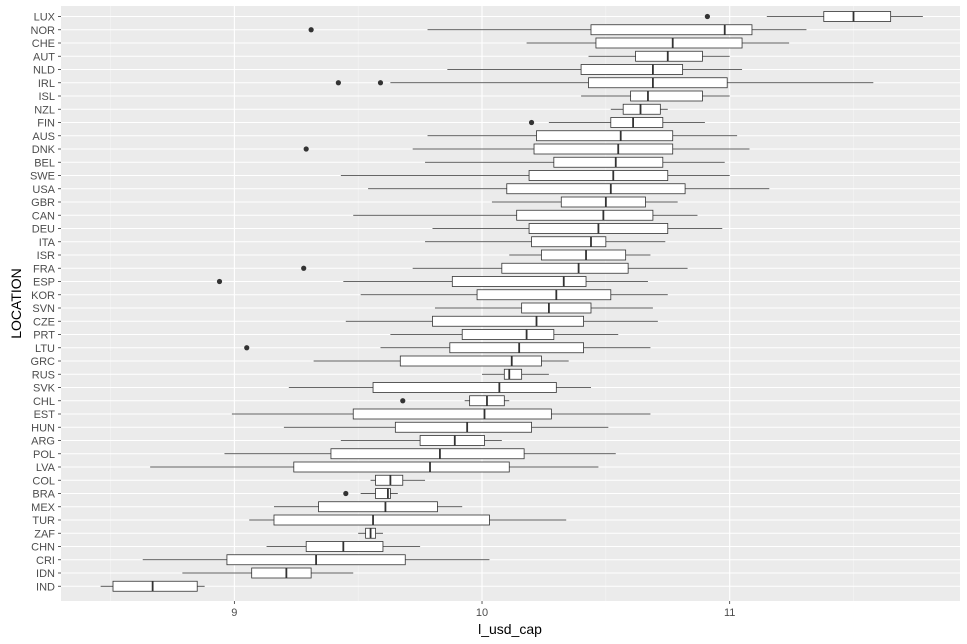  Describe the element at coordinates (44, 402) in the screenshot. I see `y-tick-label: CHL` at that location.